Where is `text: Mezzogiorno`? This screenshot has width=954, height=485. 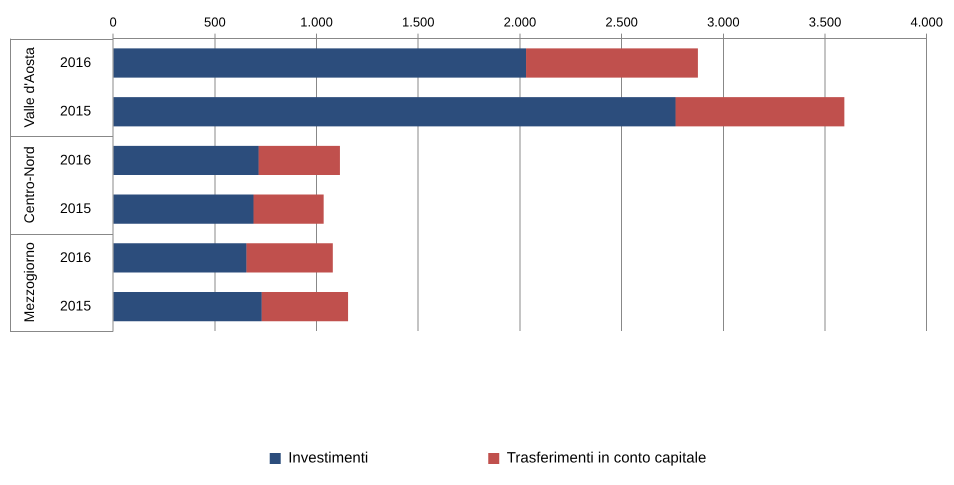
text: Mezzogiorno is located at coordinates (28, 282).